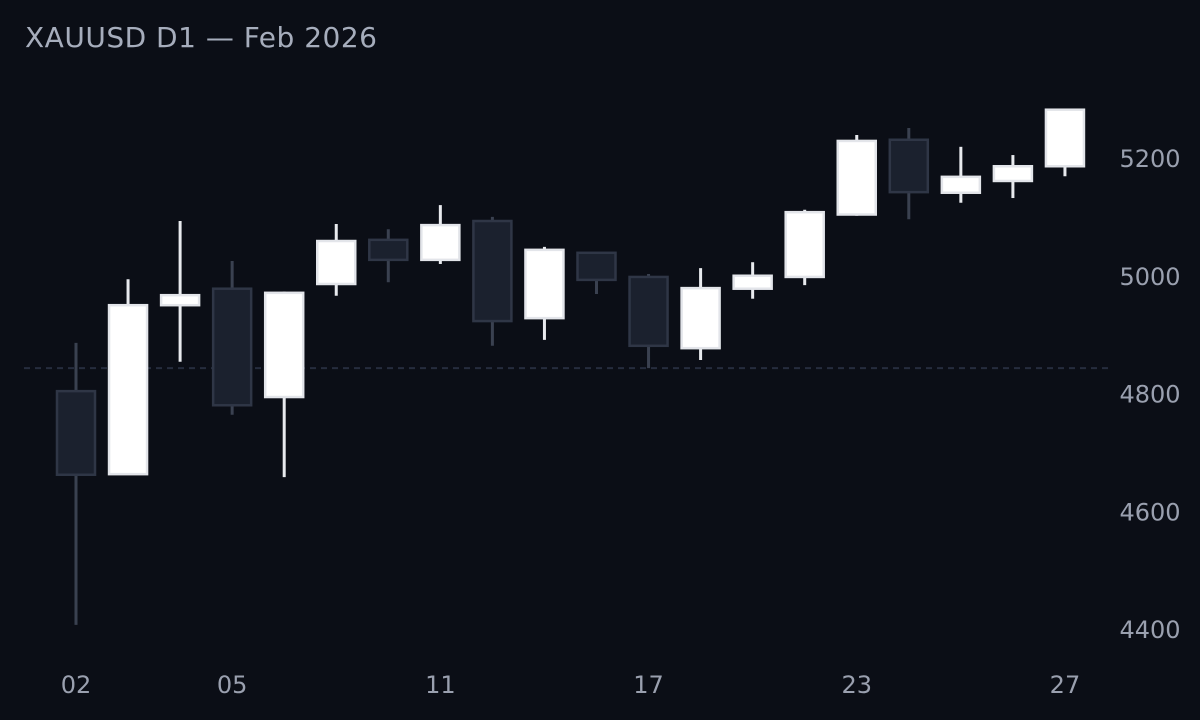  Describe the element at coordinates (1149, 277) in the screenshot. I see `y-tick-label: 5000` at that location.